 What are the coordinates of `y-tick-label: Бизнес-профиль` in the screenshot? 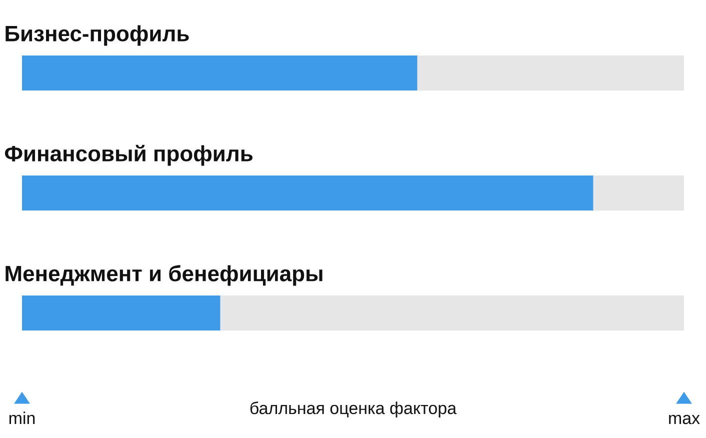 It's located at (97, 35).